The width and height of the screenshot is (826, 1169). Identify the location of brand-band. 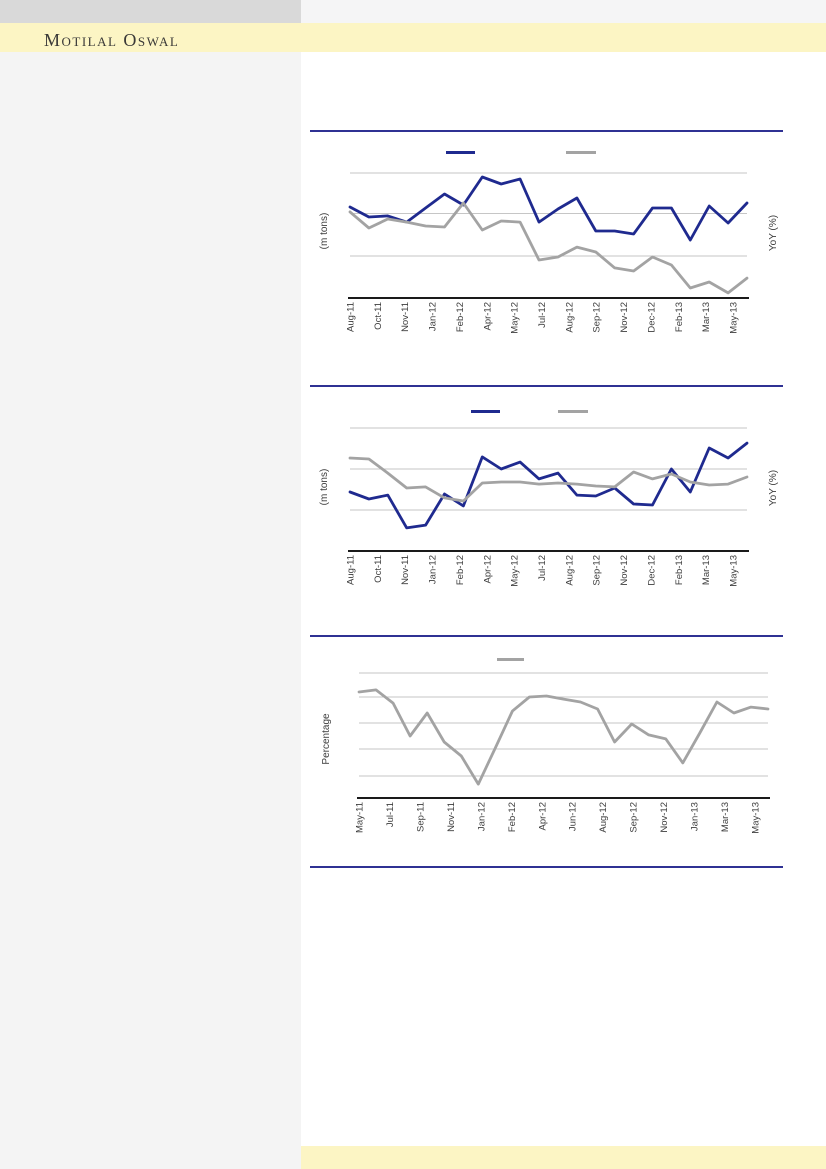
(413, 37).